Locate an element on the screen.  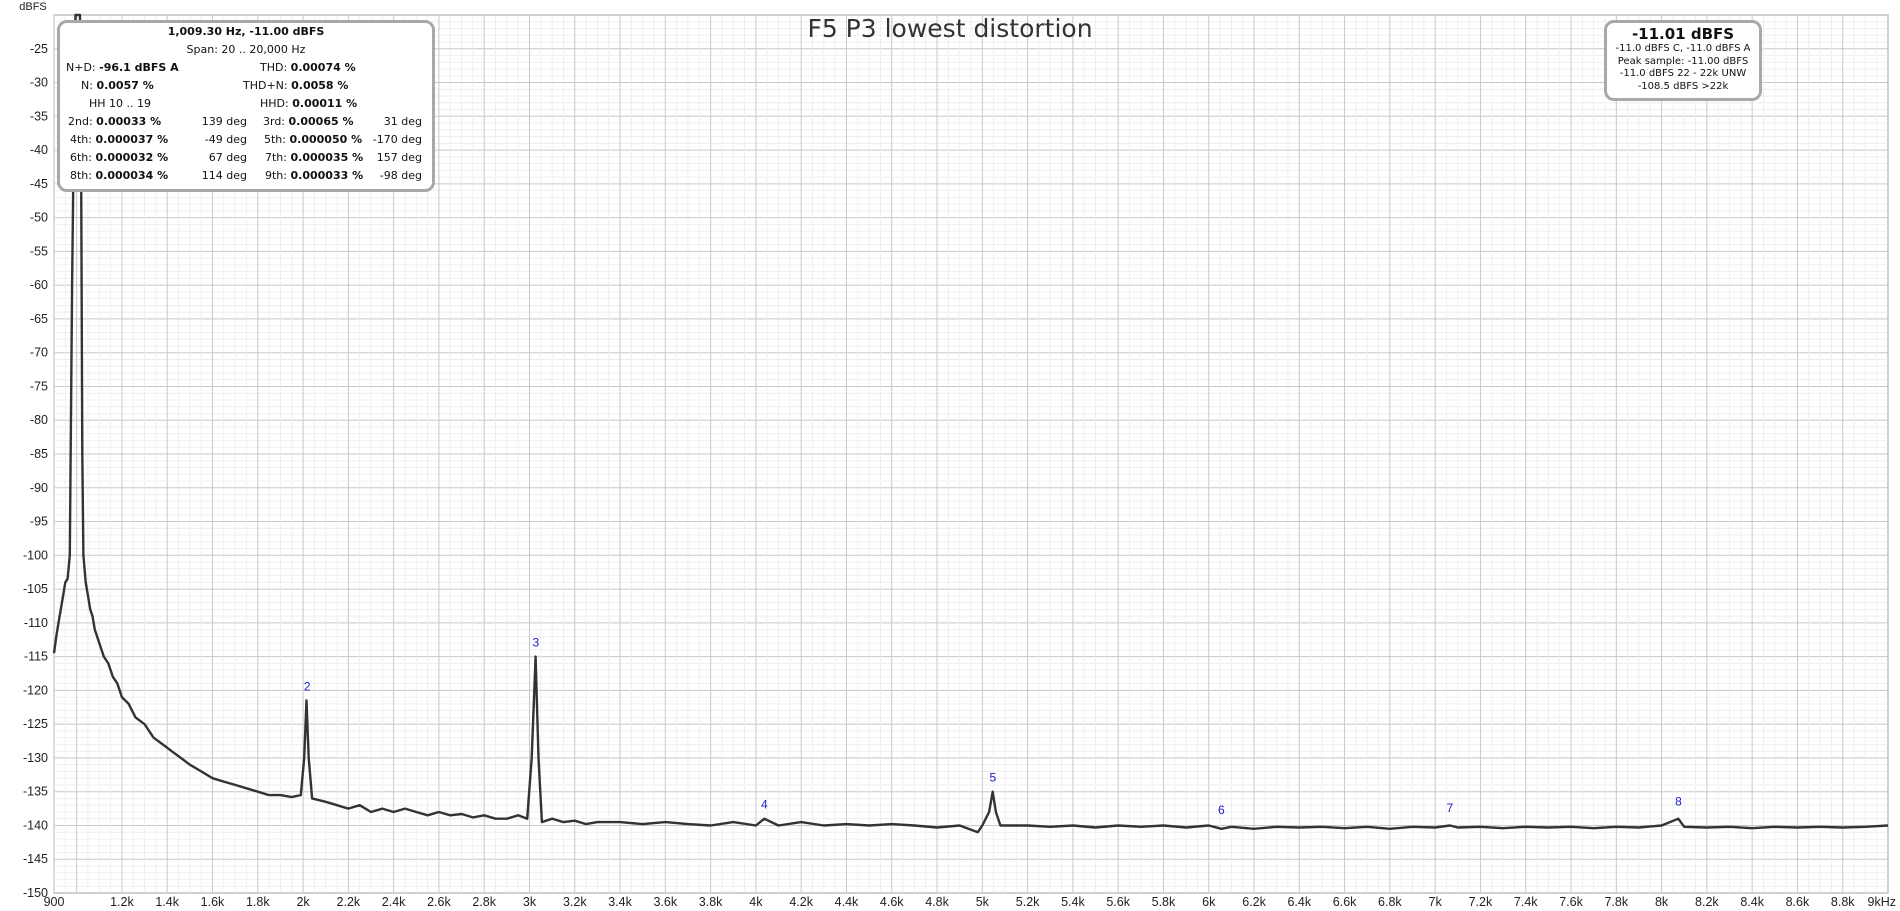
x-tick-label: 8.6k is located at coordinates (1798, 902).